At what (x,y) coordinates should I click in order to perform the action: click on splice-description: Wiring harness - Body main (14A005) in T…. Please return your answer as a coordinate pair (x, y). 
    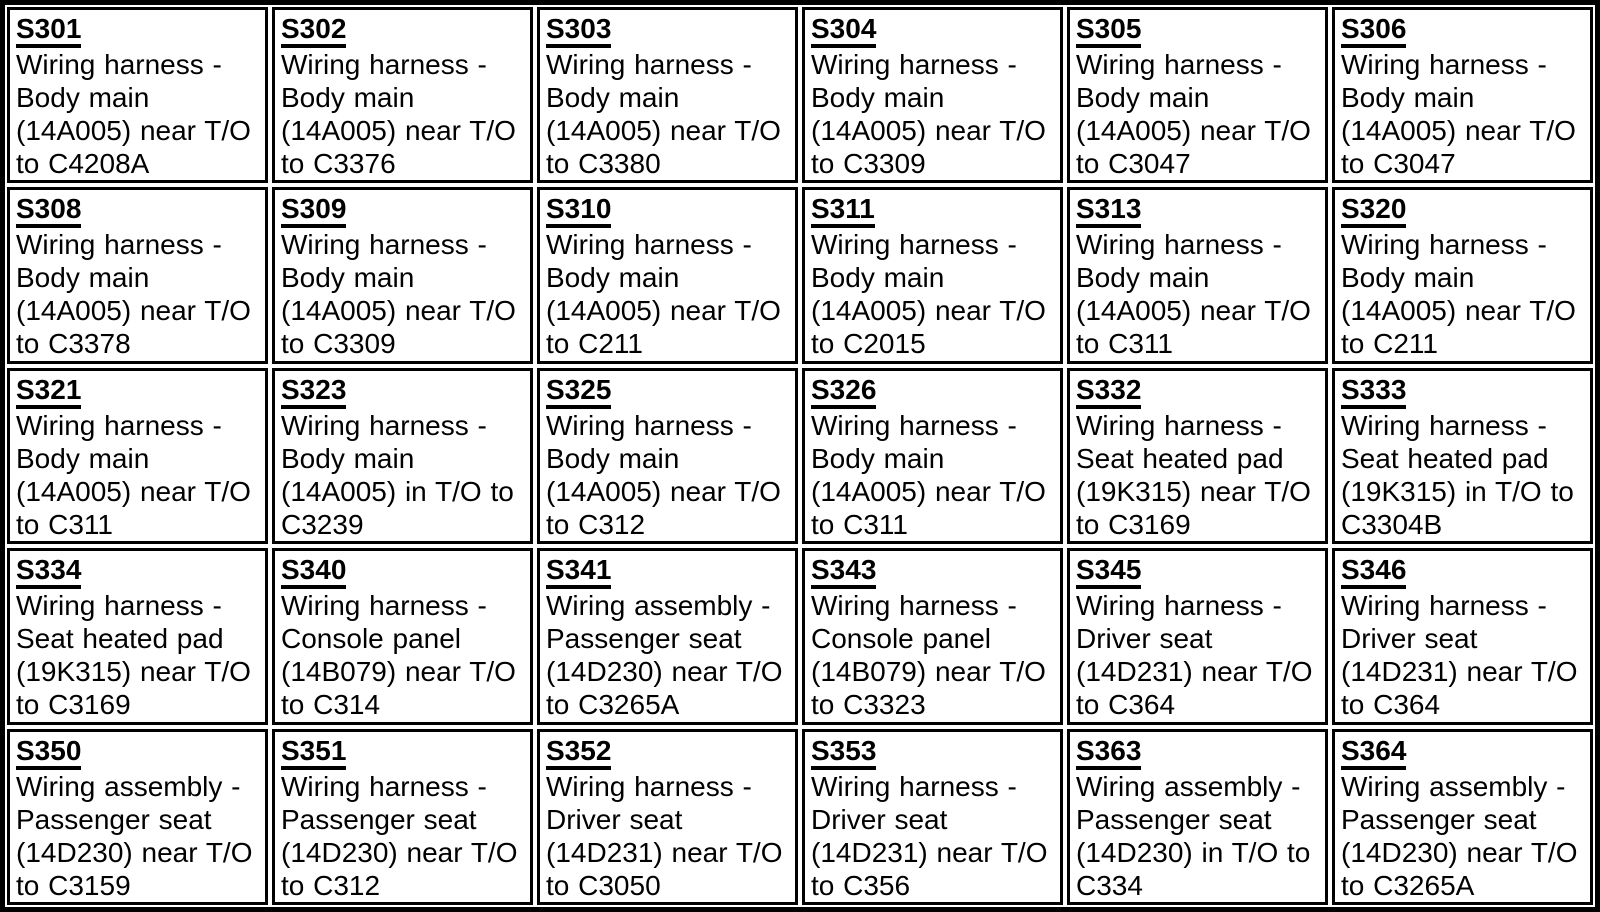
    Looking at the image, I should click on (397, 474).